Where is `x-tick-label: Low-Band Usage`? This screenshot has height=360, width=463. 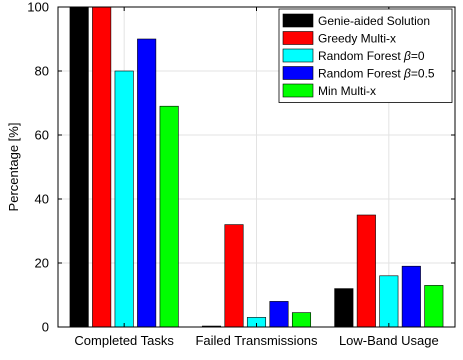
x-tick-label: Low-Band Usage is located at coordinates (389, 340).